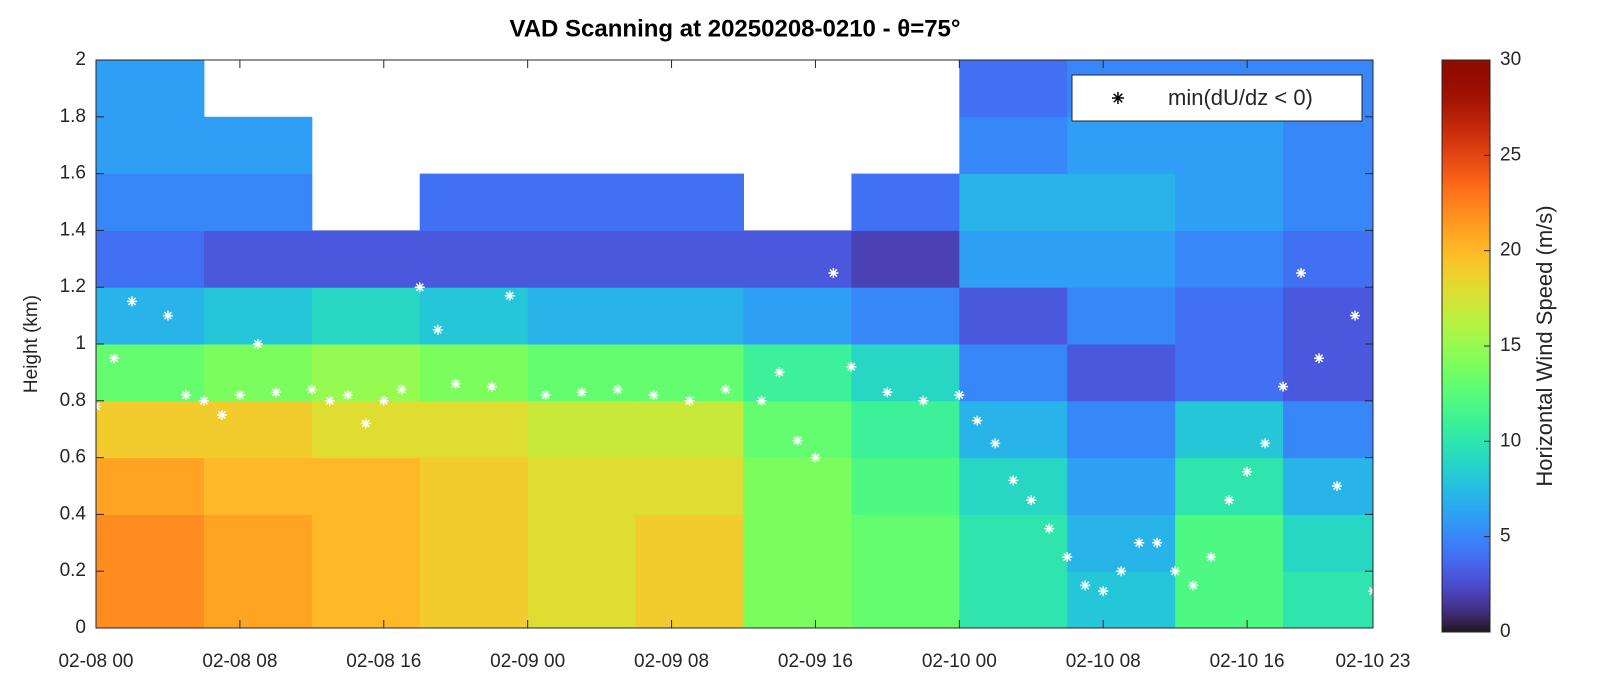 Image resolution: width=1603 pixels, height=691 pixels. Describe the element at coordinates (1103, 661) in the screenshot. I see `x-tick-label: 02-10 08` at that location.